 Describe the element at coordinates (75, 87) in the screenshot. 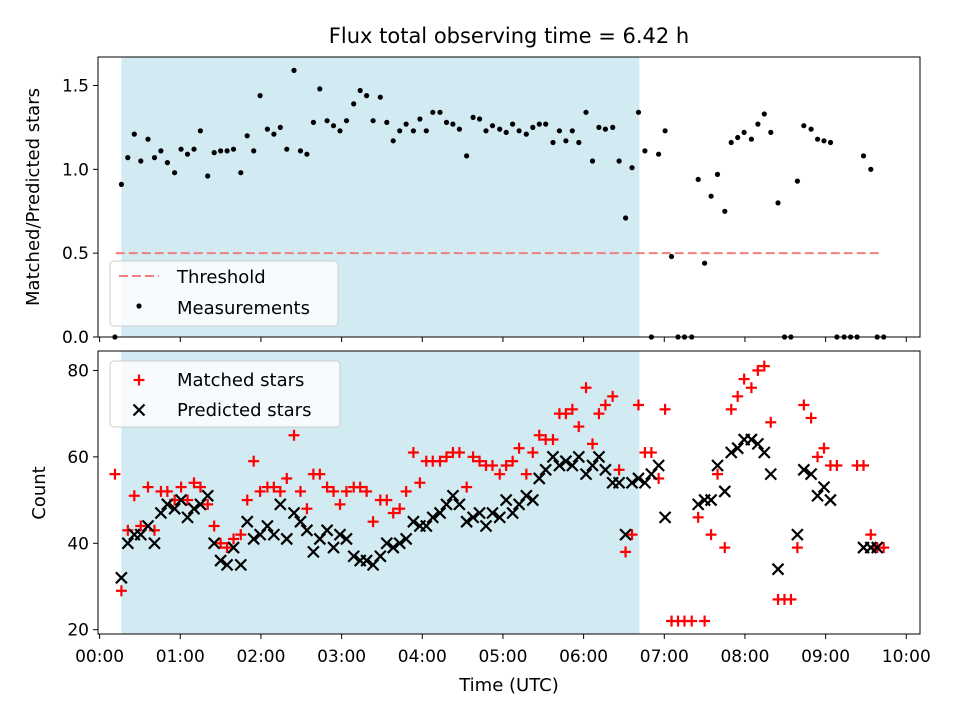

I see `y-tick-label: 1.5` at that location.